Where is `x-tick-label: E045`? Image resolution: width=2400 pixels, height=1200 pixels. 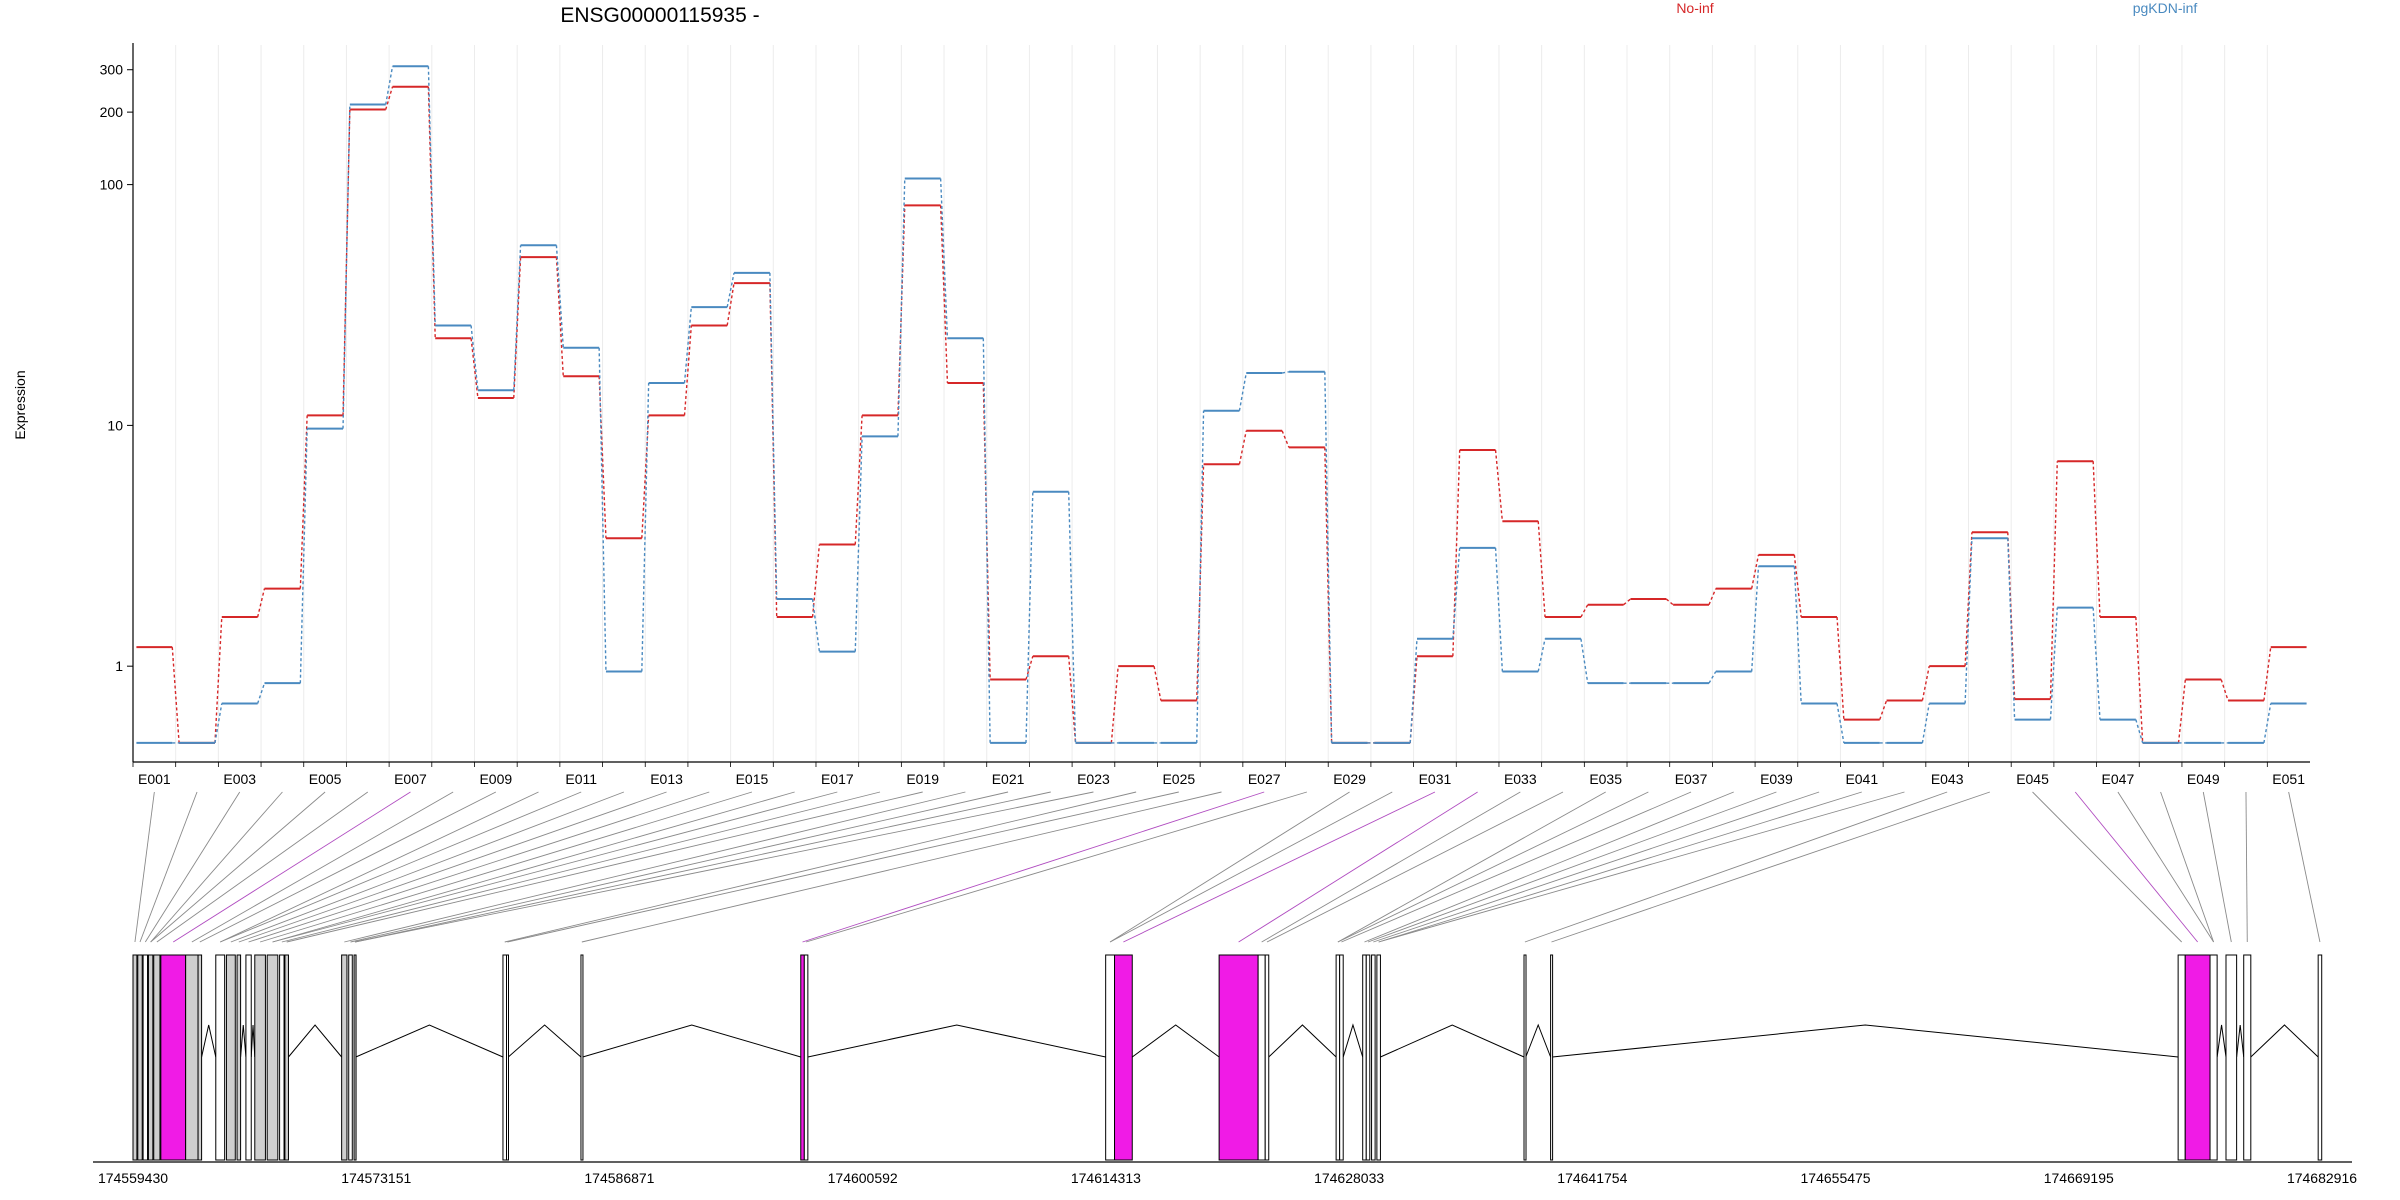
x-tick-label: E045 is located at coordinates (2032, 779).